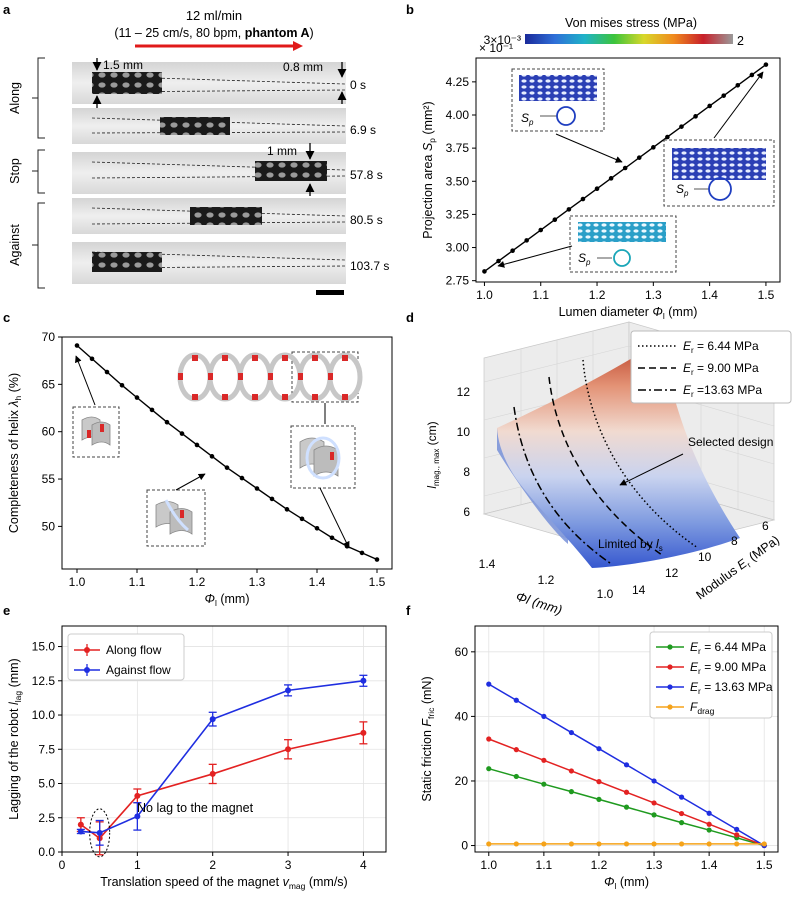 The height and width of the screenshot is (900, 799). What do you see at coordinates (46, 784) in the screenshot?
I see `y-tick-label: 5.0` at bounding box center [46, 784].